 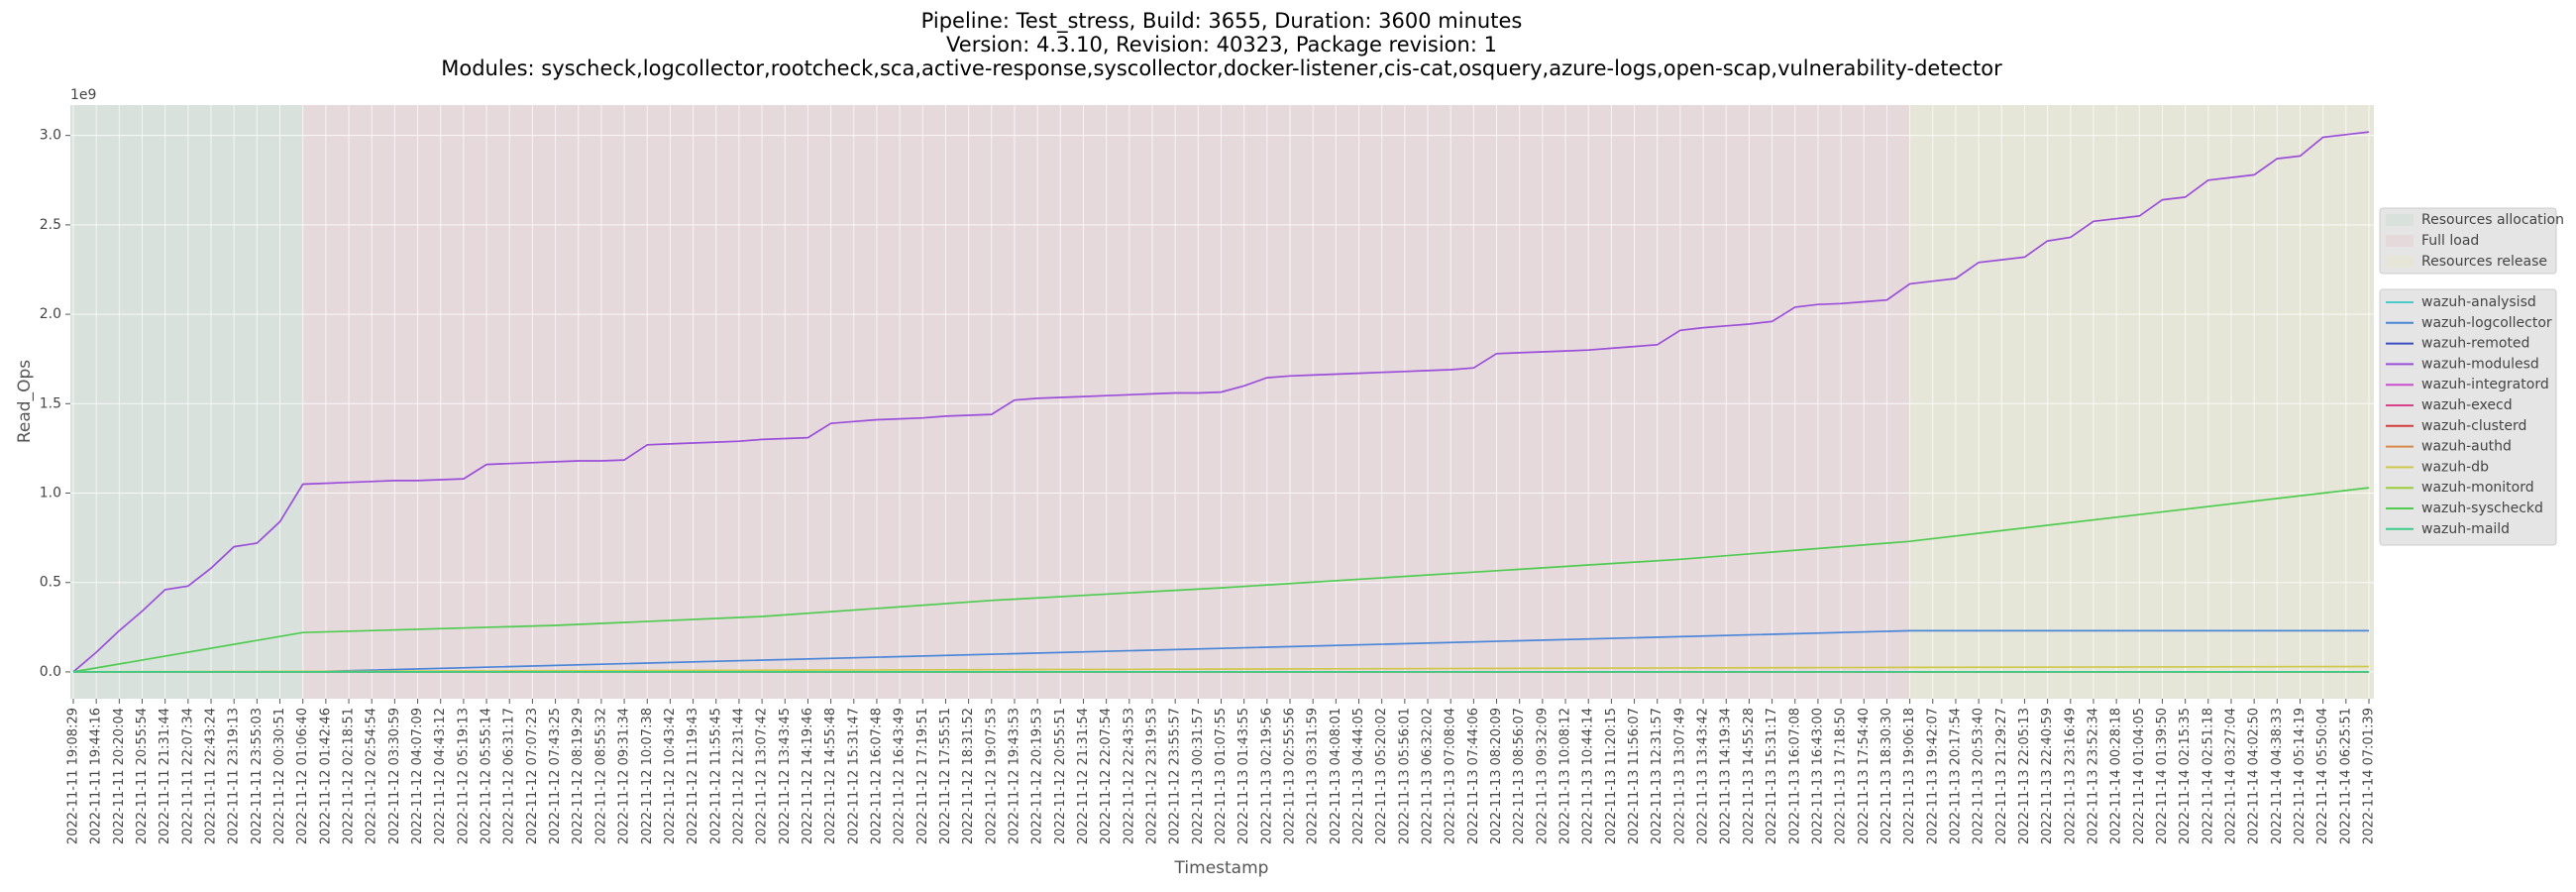 I want to click on x-tick-label: 2022-11-12 02:18:51, so click(x=349, y=776).